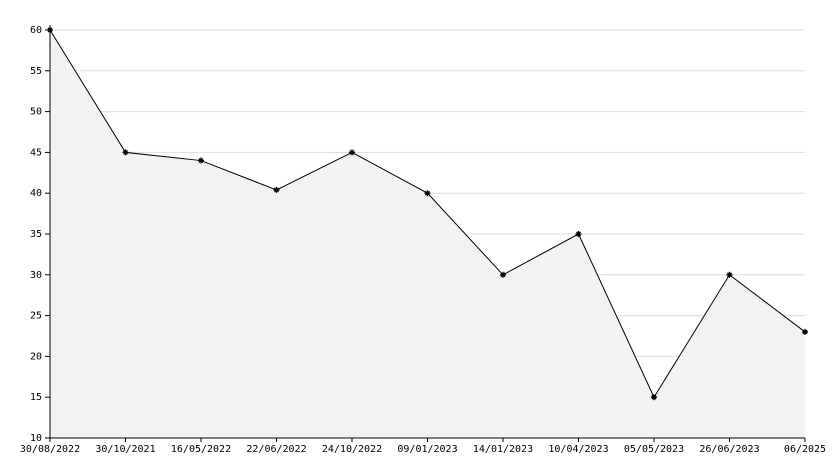 This screenshot has width=834, height=468. I want to click on x-tick-label: 26/06/2023, so click(729, 449).